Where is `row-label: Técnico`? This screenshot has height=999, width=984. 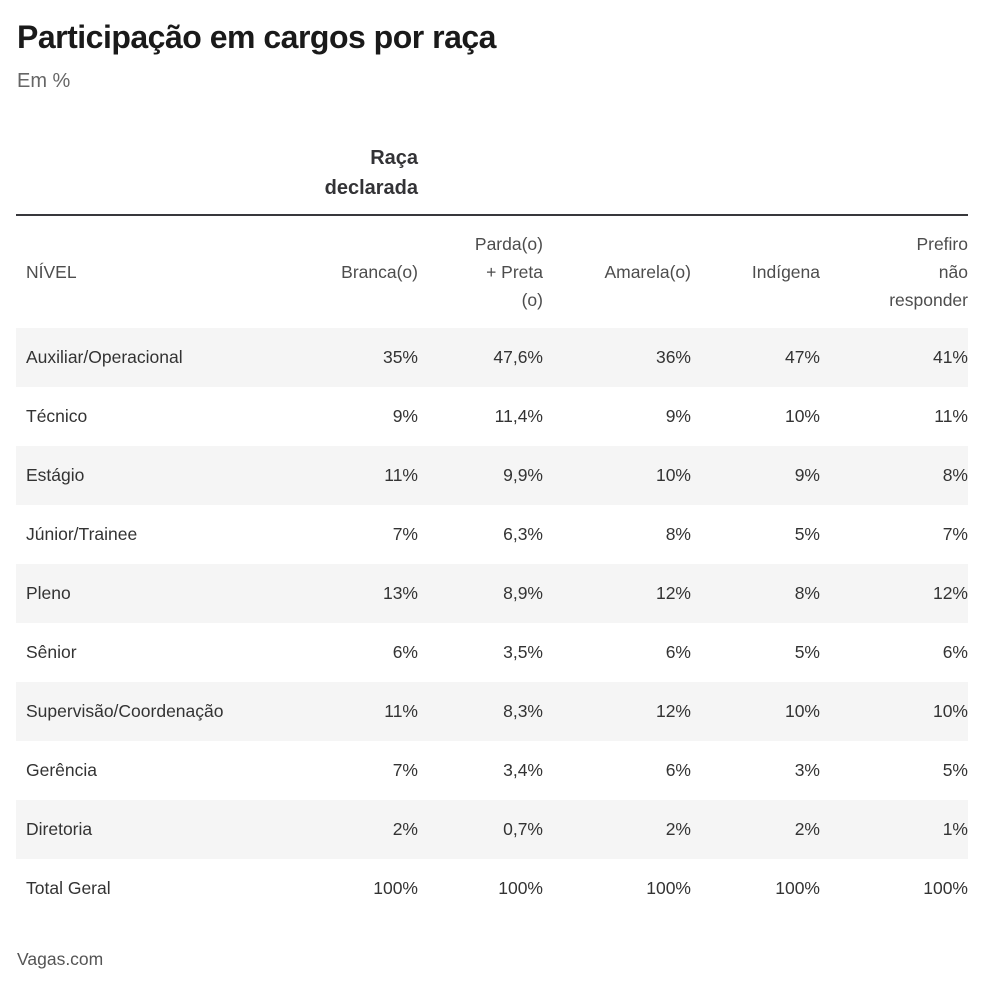 row-label: Técnico is located at coordinates (57, 416).